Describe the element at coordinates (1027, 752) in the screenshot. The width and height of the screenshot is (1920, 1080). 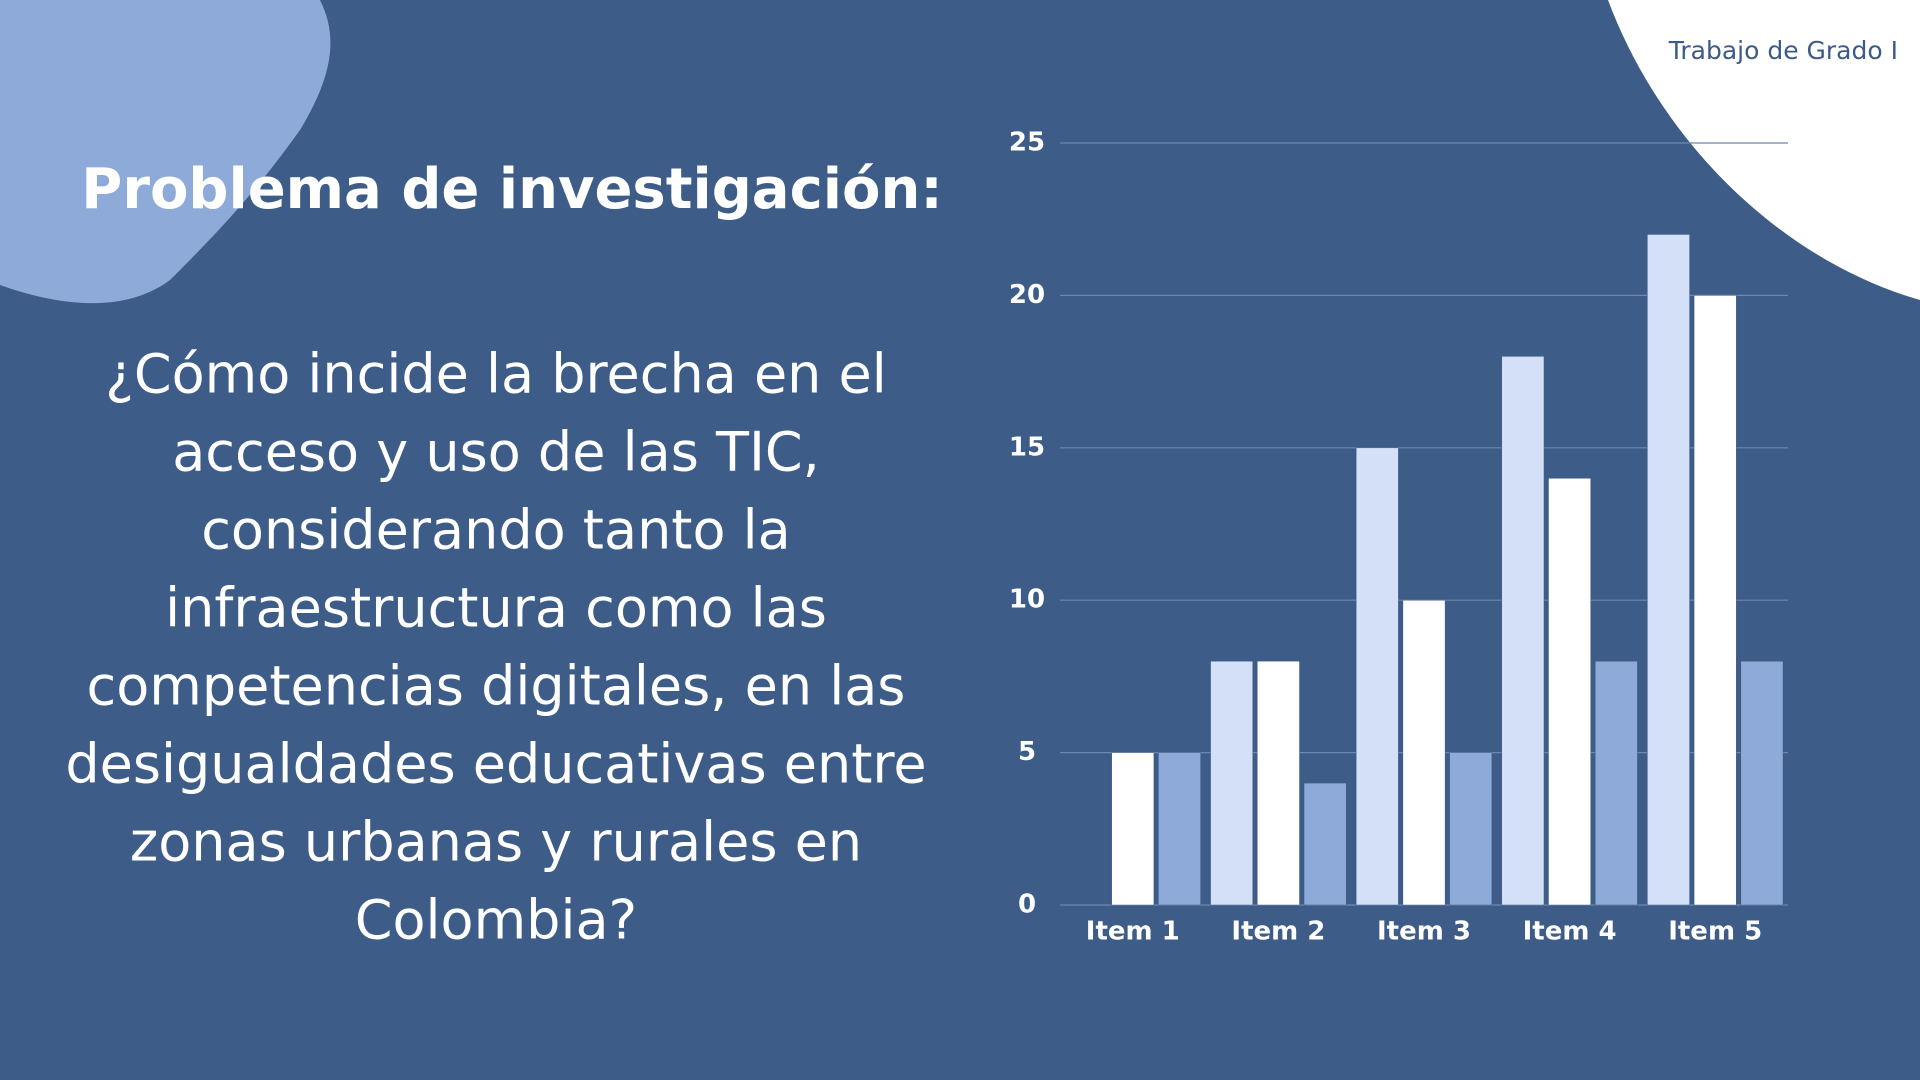
I see `y-tick-label: 5` at that location.